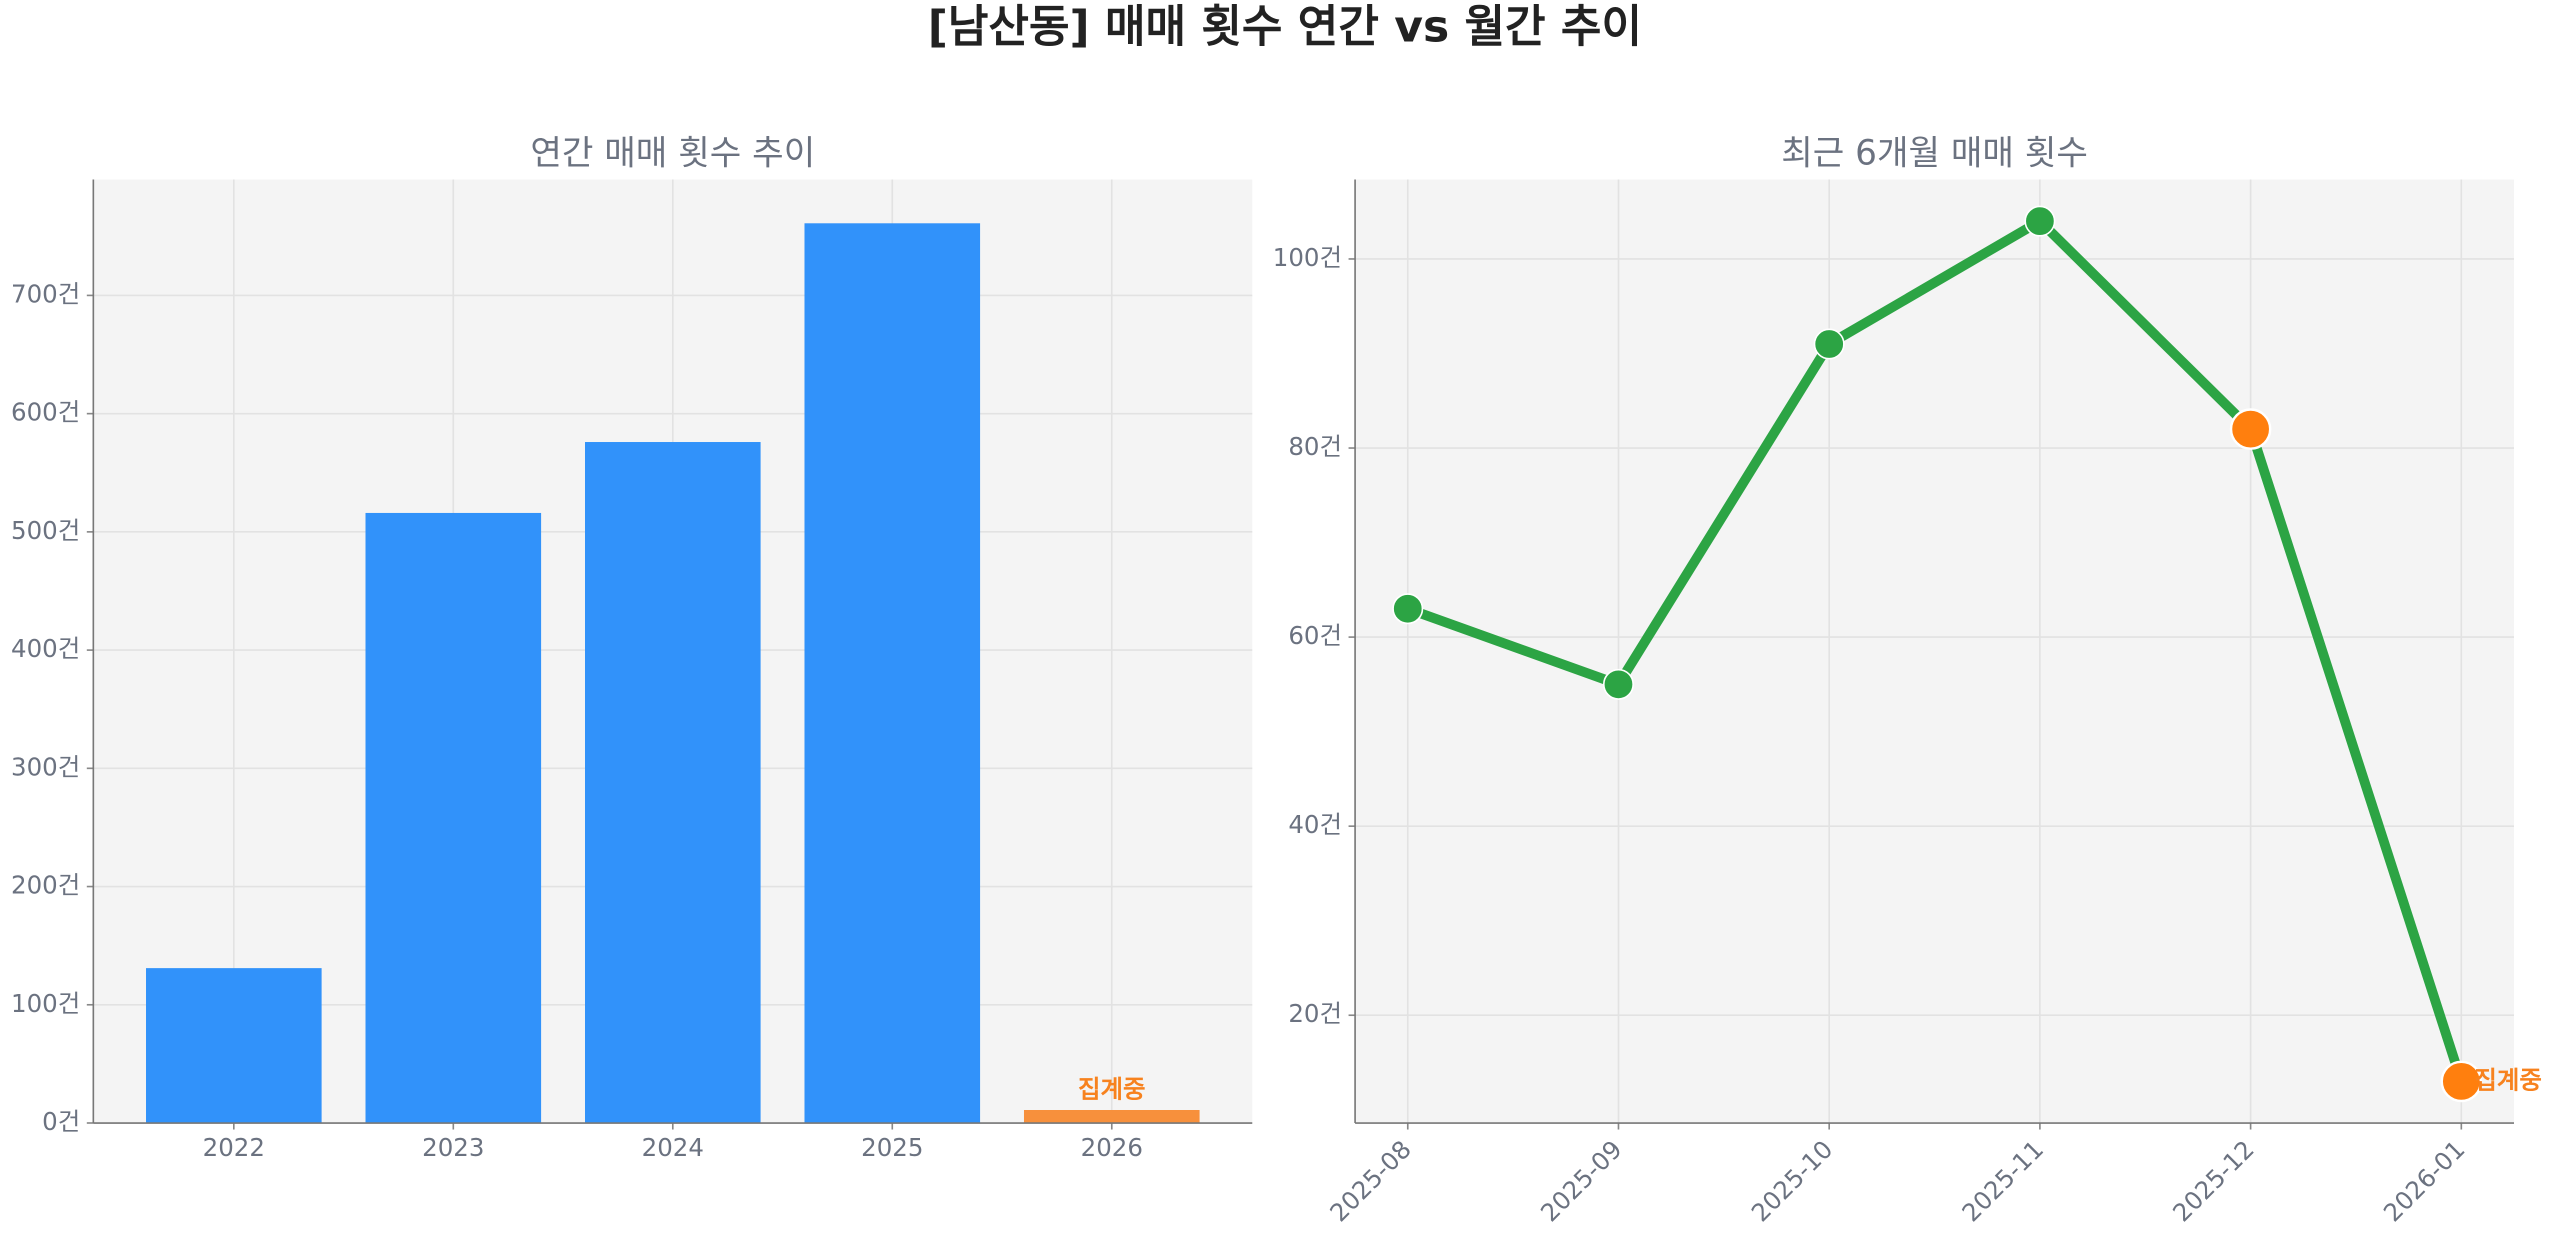 This screenshot has width=2560, height=1238. Describe the element at coordinates (45, 412) in the screenshot. I see `y-tick-label: 600건` at that location.